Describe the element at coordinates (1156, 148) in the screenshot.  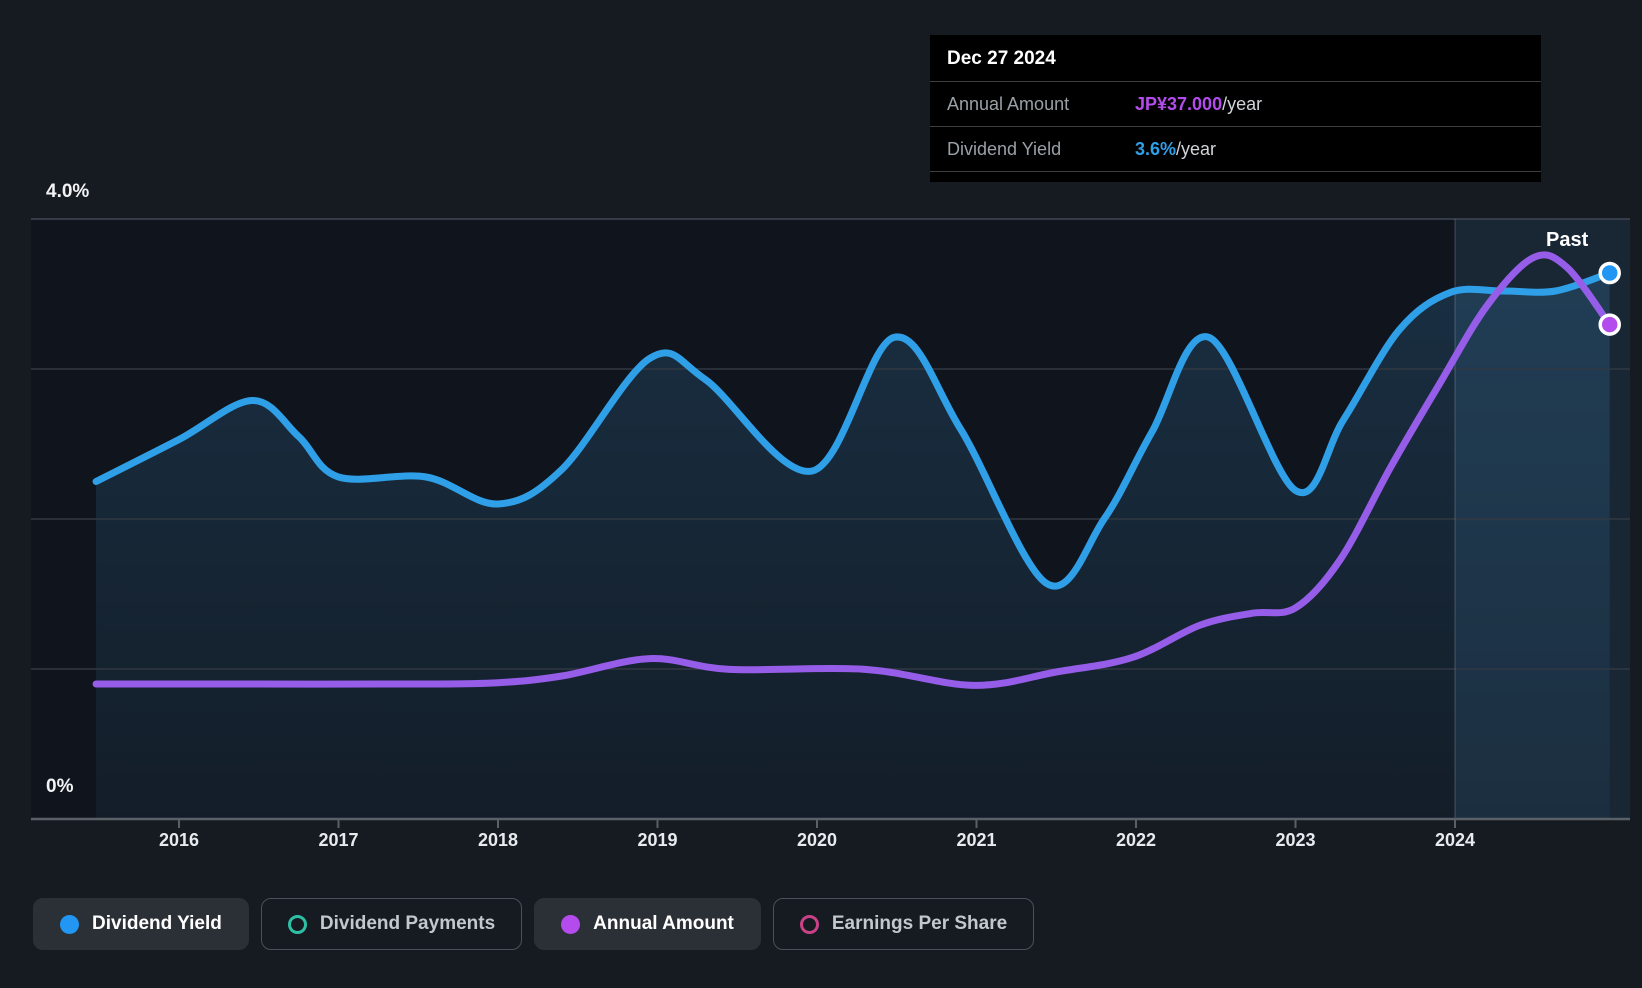
I see `tooltip-row-value: 3.6%` at that location.